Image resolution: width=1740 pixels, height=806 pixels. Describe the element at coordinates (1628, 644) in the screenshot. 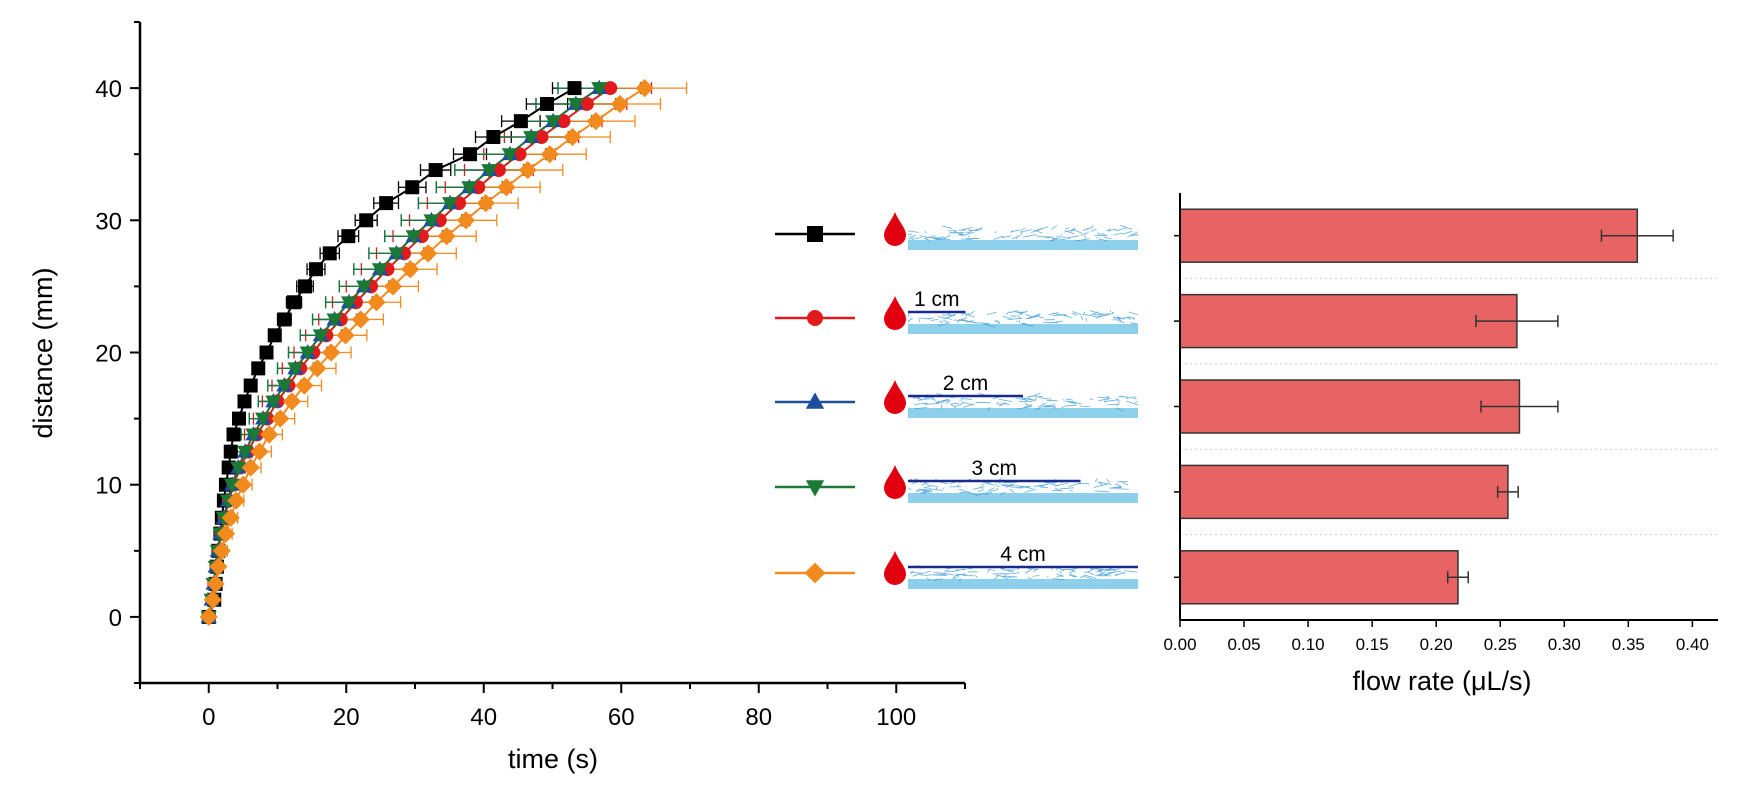

I see `bar-x-tick-label: 0.35` at that location.